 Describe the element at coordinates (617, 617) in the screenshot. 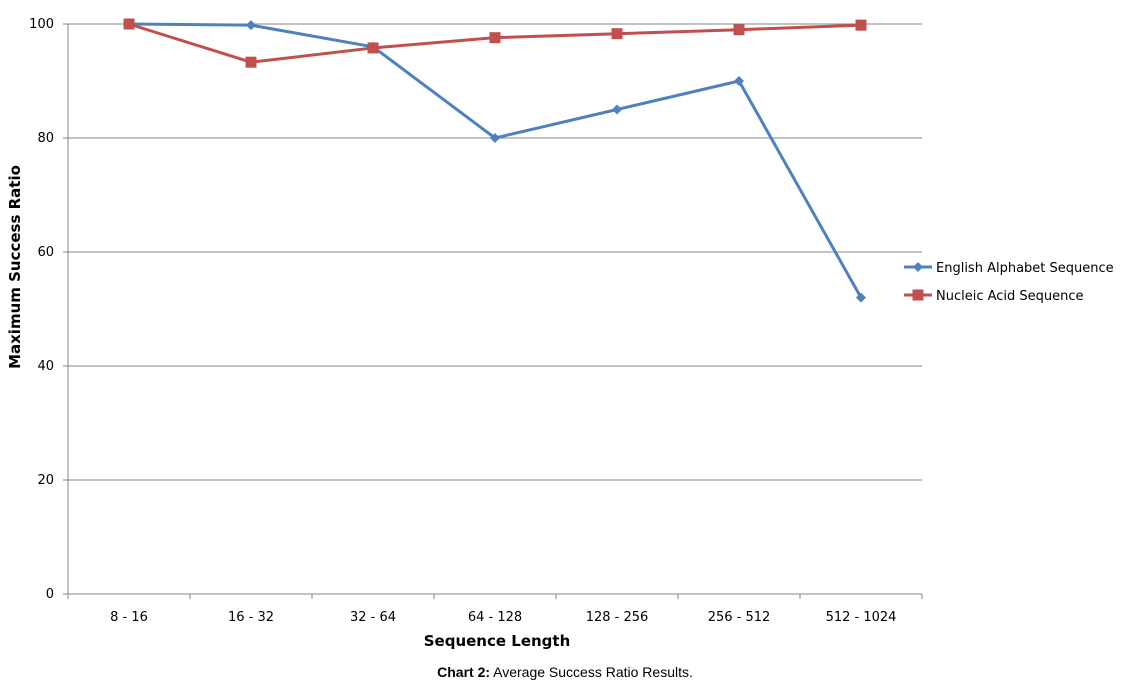

I see `x-tick-label: 128 - 256` at that location.